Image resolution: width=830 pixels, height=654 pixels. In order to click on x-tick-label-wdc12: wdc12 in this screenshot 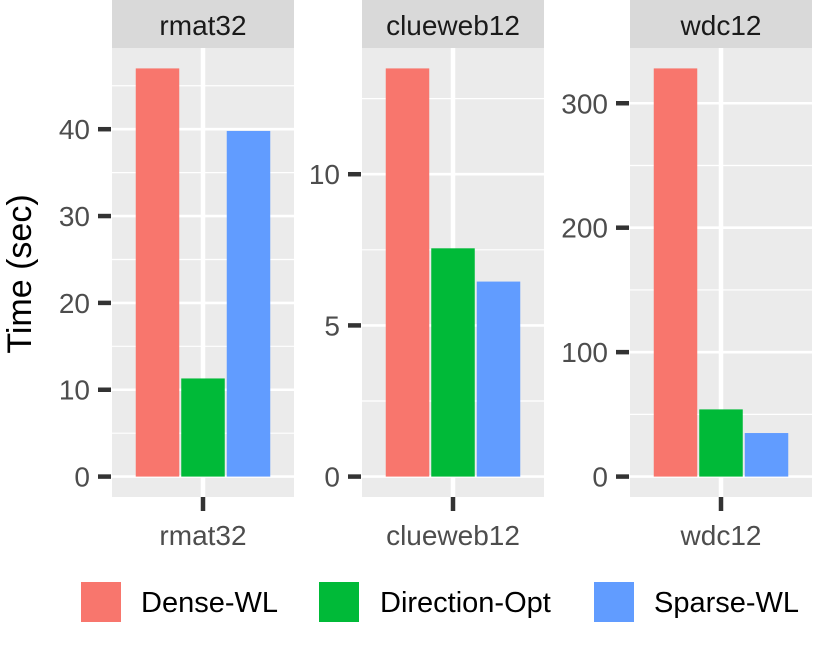, I will do `click(721, 535)`.